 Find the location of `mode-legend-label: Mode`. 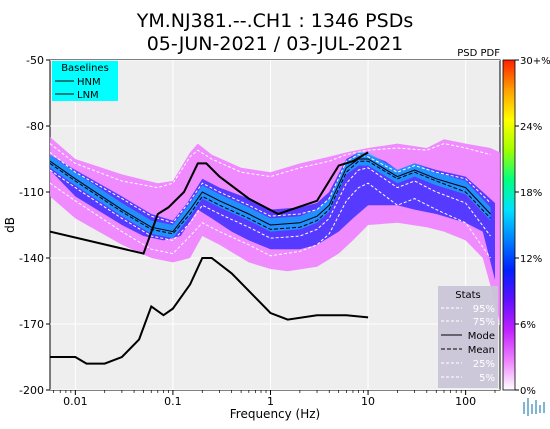

mode-legend-label: Mode is located at coordinates (481, 336).